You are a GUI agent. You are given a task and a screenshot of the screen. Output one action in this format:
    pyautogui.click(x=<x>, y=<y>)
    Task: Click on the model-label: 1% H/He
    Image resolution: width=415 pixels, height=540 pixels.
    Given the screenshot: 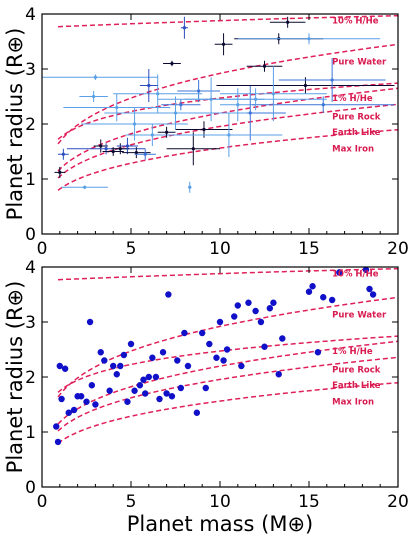 What is the action you would take?
    pyautogui.click(x=352, y=99)
    